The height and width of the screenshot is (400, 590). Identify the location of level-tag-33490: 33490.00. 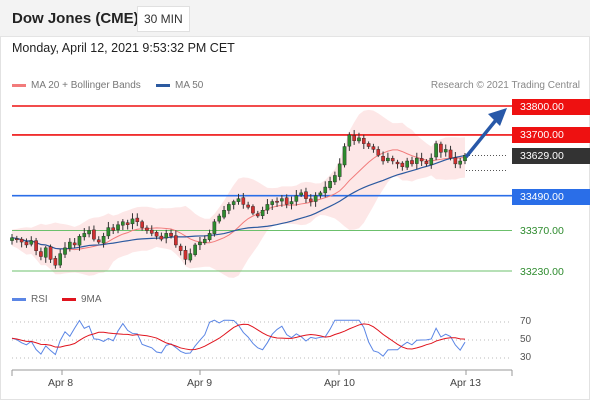
(551, 197).